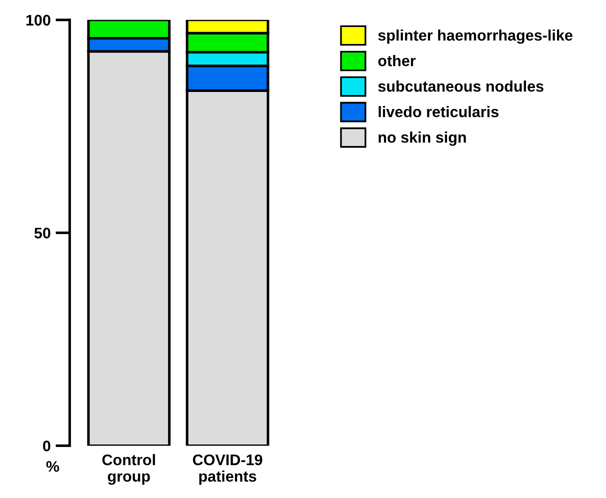 This screenshot has height=498, width=606. Describe the element at coordinates (46, 446) in the screenshot. I see `y-tick-label: 0` at that location.